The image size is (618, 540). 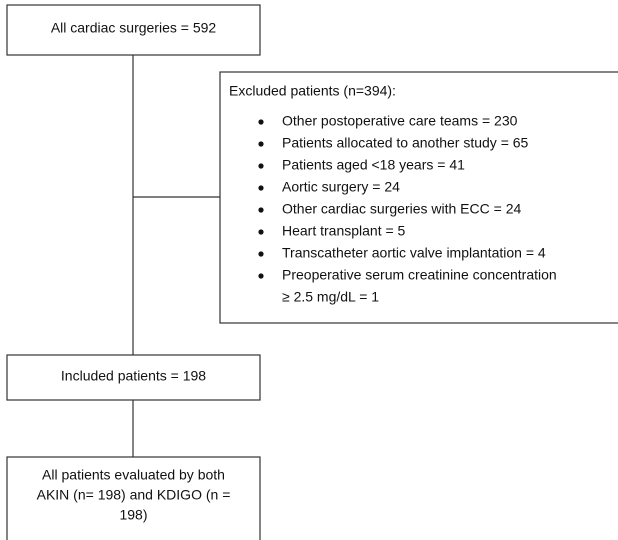 I want to click on node-label: All cardiac surgeries = 592, so click(x=134, y=28).